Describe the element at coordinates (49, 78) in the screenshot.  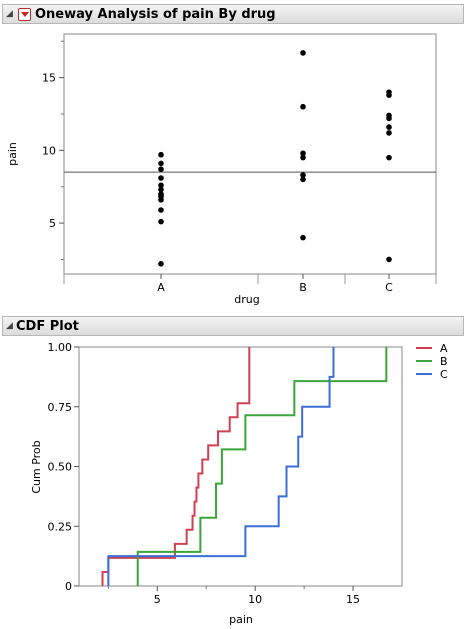
I see `oneway-y-tick-label: 15` at that location.